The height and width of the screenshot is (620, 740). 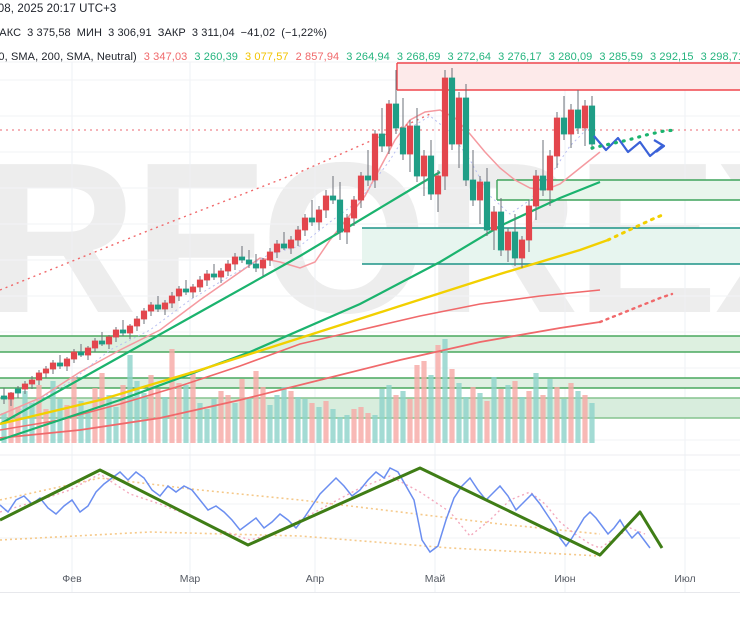 What do you see at coordinates (68, 57) in the screenshot?
I see `indicator-params: 100, SMA, 200, SMA, Neutral)` at bounding box center [68, 57].